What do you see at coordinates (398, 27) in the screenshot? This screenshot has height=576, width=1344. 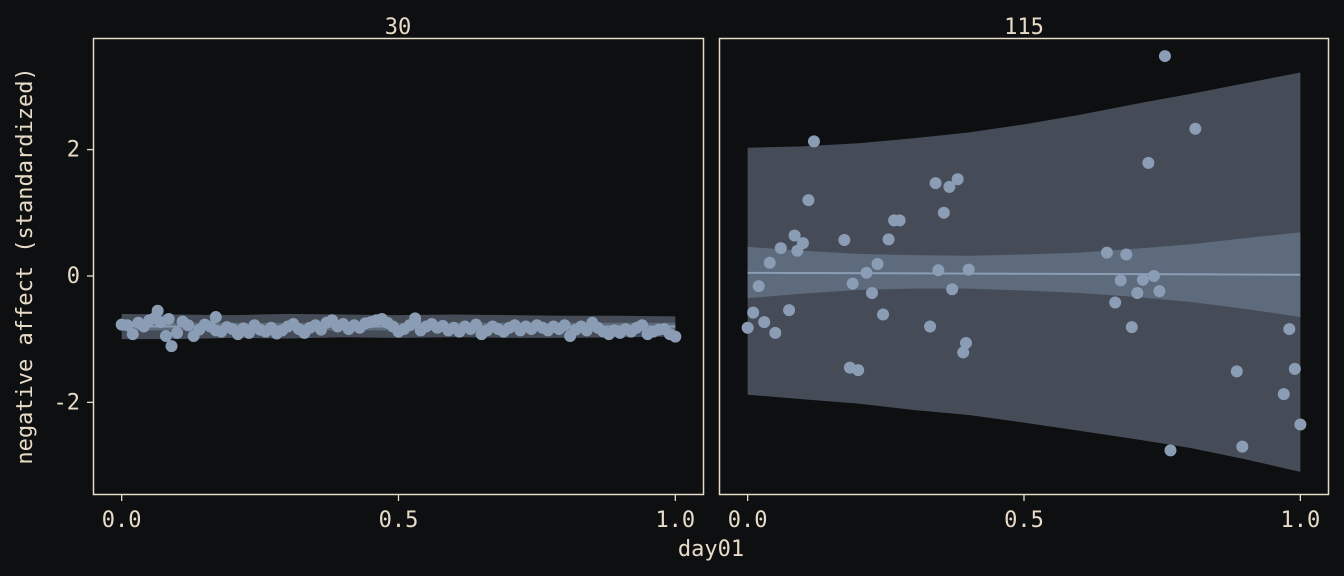 I see `panel-30-strip-label: 30` at bounding box center [398, 27].